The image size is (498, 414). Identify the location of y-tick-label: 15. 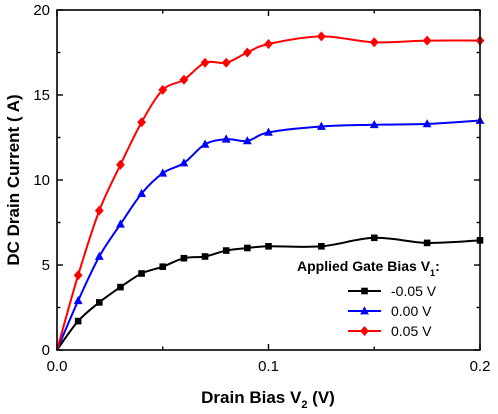
(41, 95).